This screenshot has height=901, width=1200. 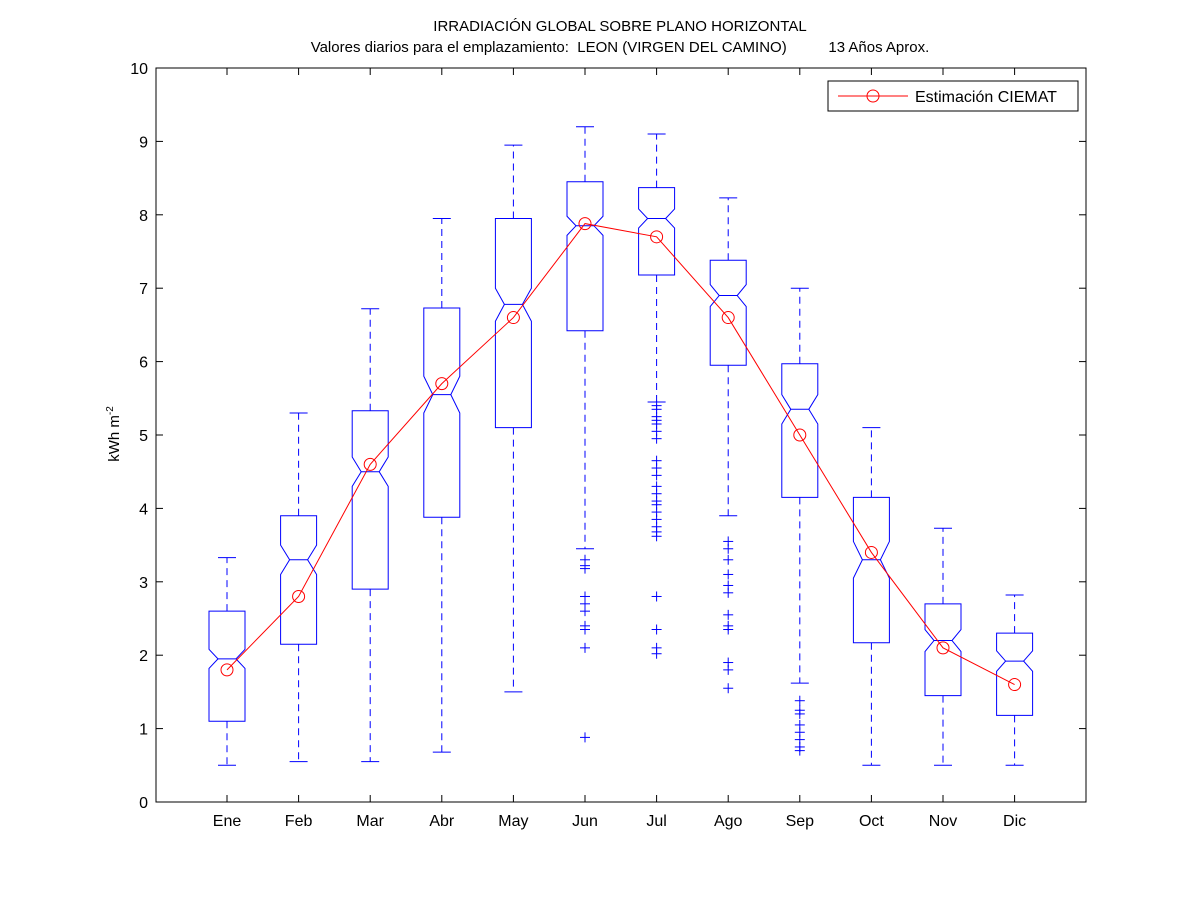 What do you see at coordinates (728, 821) in the screenshot?
I see `x-tick-label: Ago` at bounding box center [728, 821].